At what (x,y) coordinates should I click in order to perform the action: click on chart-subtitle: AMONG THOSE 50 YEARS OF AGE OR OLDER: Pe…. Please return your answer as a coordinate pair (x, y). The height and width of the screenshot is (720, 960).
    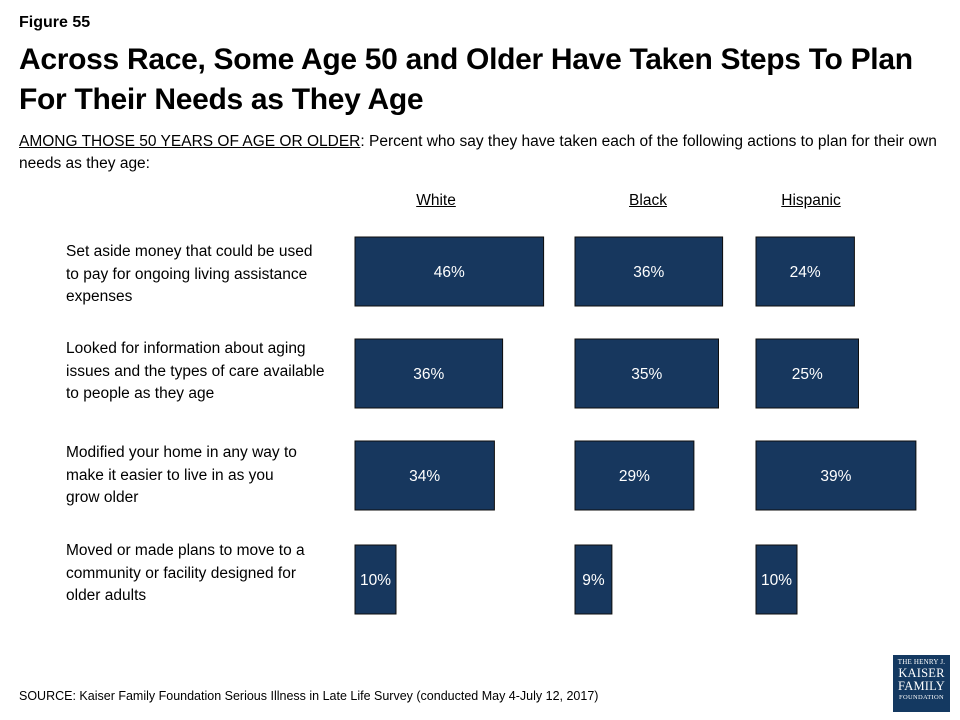
    Looking at the image, I should click on (481, 153).